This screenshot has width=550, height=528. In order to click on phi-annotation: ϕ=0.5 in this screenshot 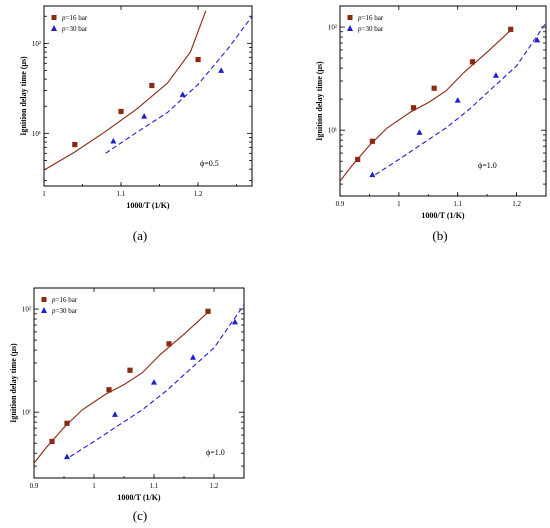, I will do `click(209, 163)`.